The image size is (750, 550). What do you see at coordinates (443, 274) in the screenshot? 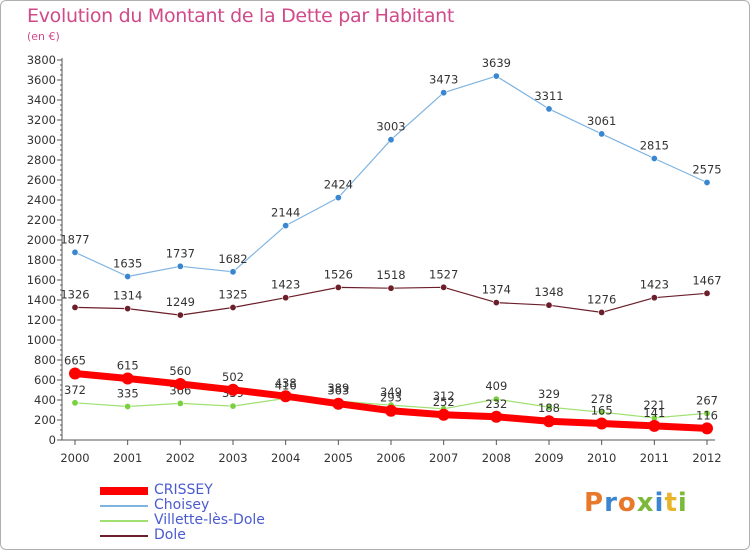
I see `data-label-dole: 1527` at bounding box center [443, 274].